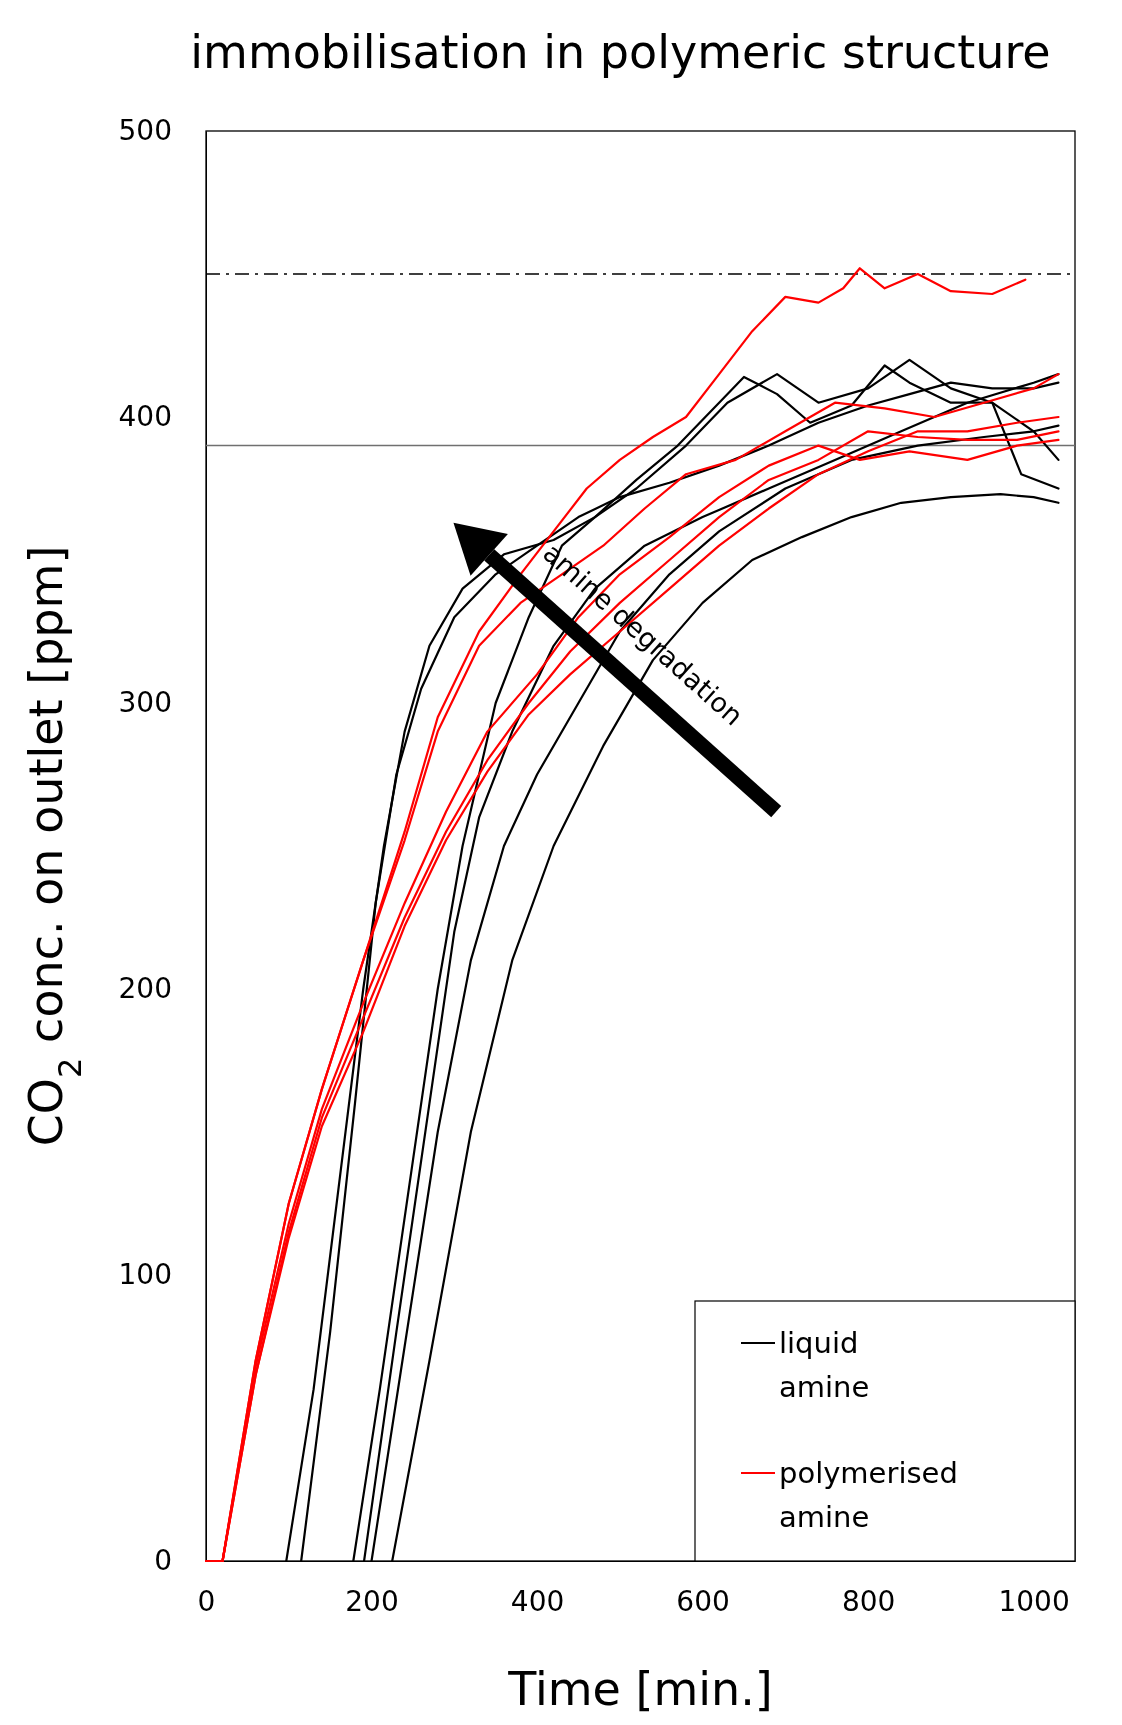 Image resolution: width=1122 pixels, height=1725 pixels. What do you see at coordinates (145, 1275) in the screenshot?
I see `y-tick-label: 100` at bounding box center [145, 1275].